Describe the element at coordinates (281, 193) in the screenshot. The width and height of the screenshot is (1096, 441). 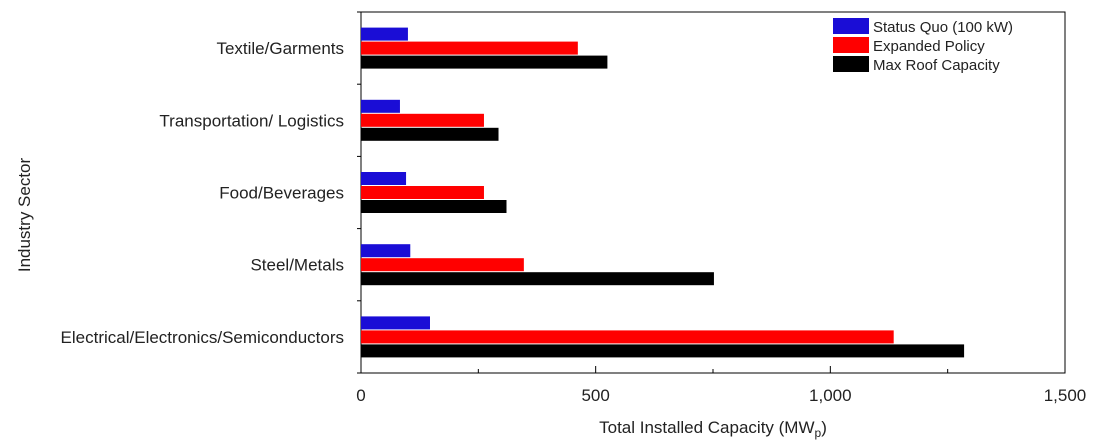
I see `category-label: Food/Beverages` at that location.